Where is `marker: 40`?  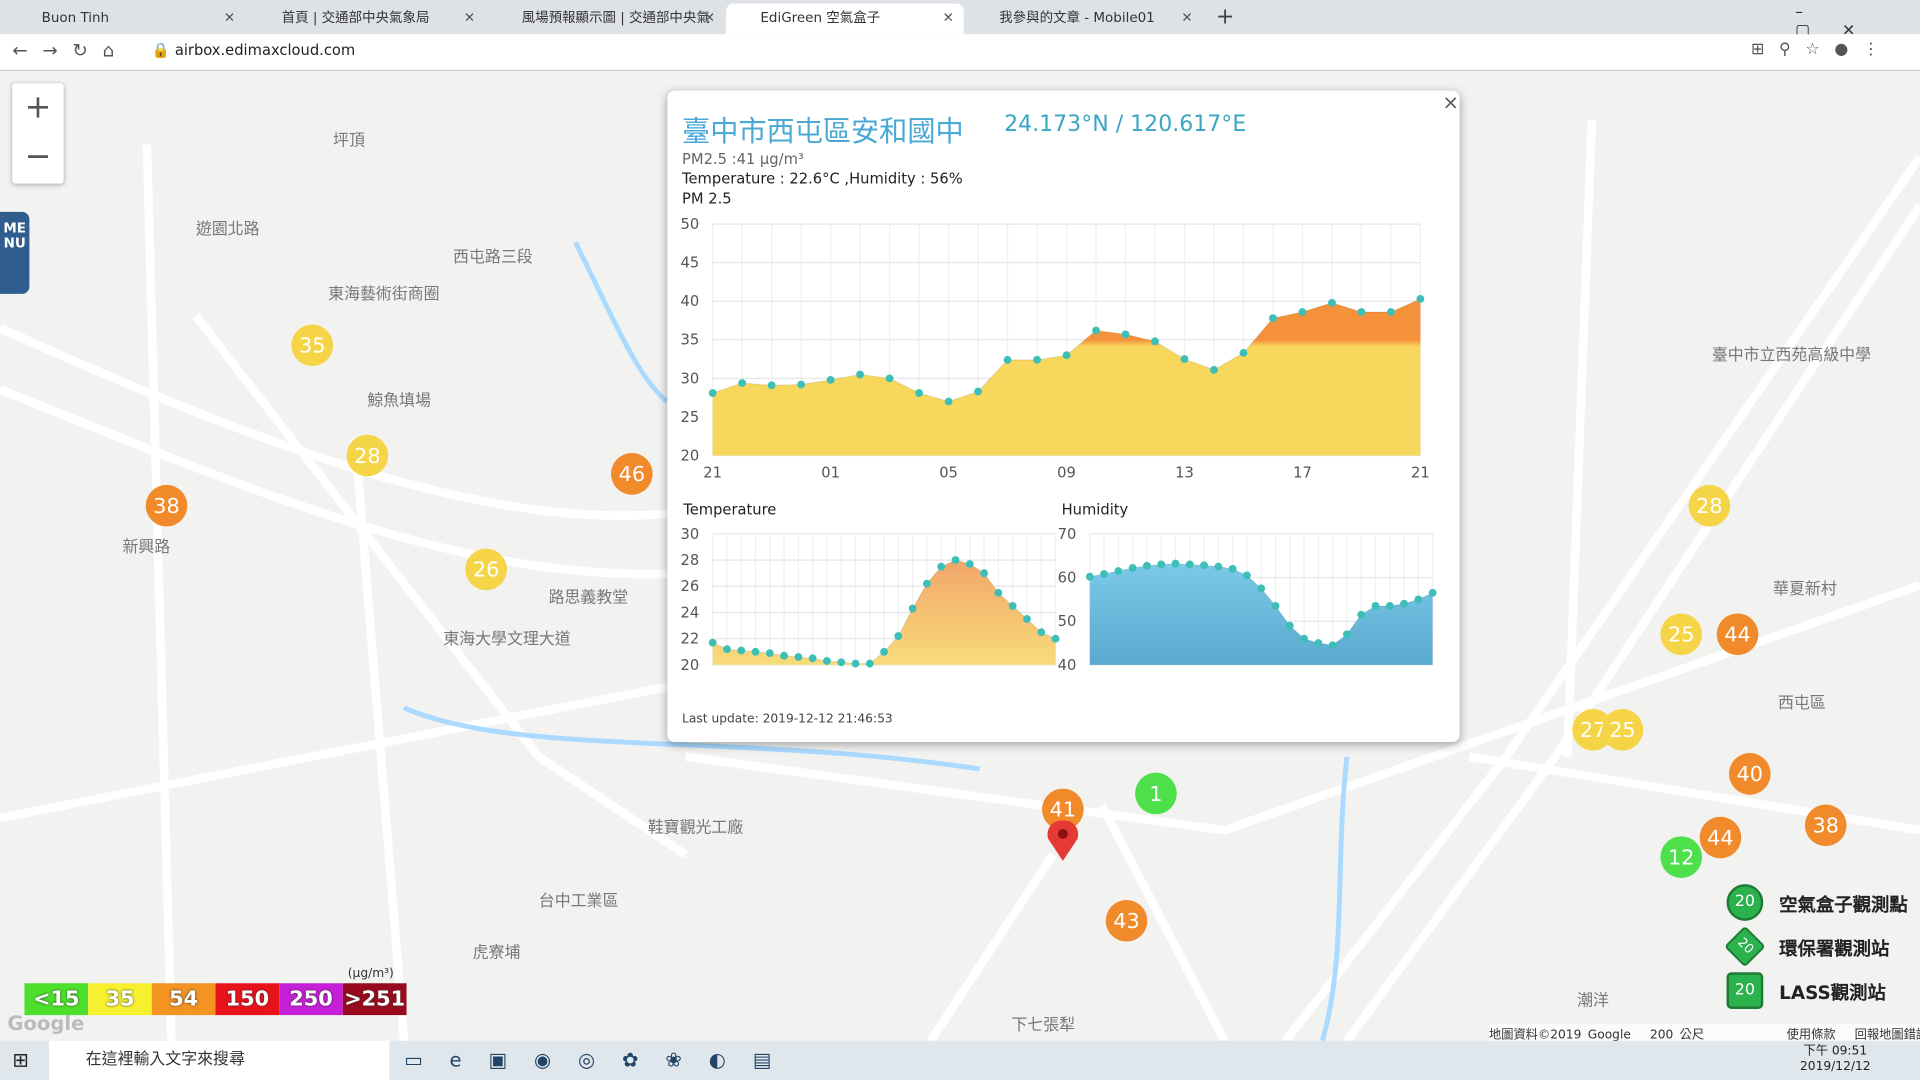
marker: 40 is located at coordinates (1749, 774).